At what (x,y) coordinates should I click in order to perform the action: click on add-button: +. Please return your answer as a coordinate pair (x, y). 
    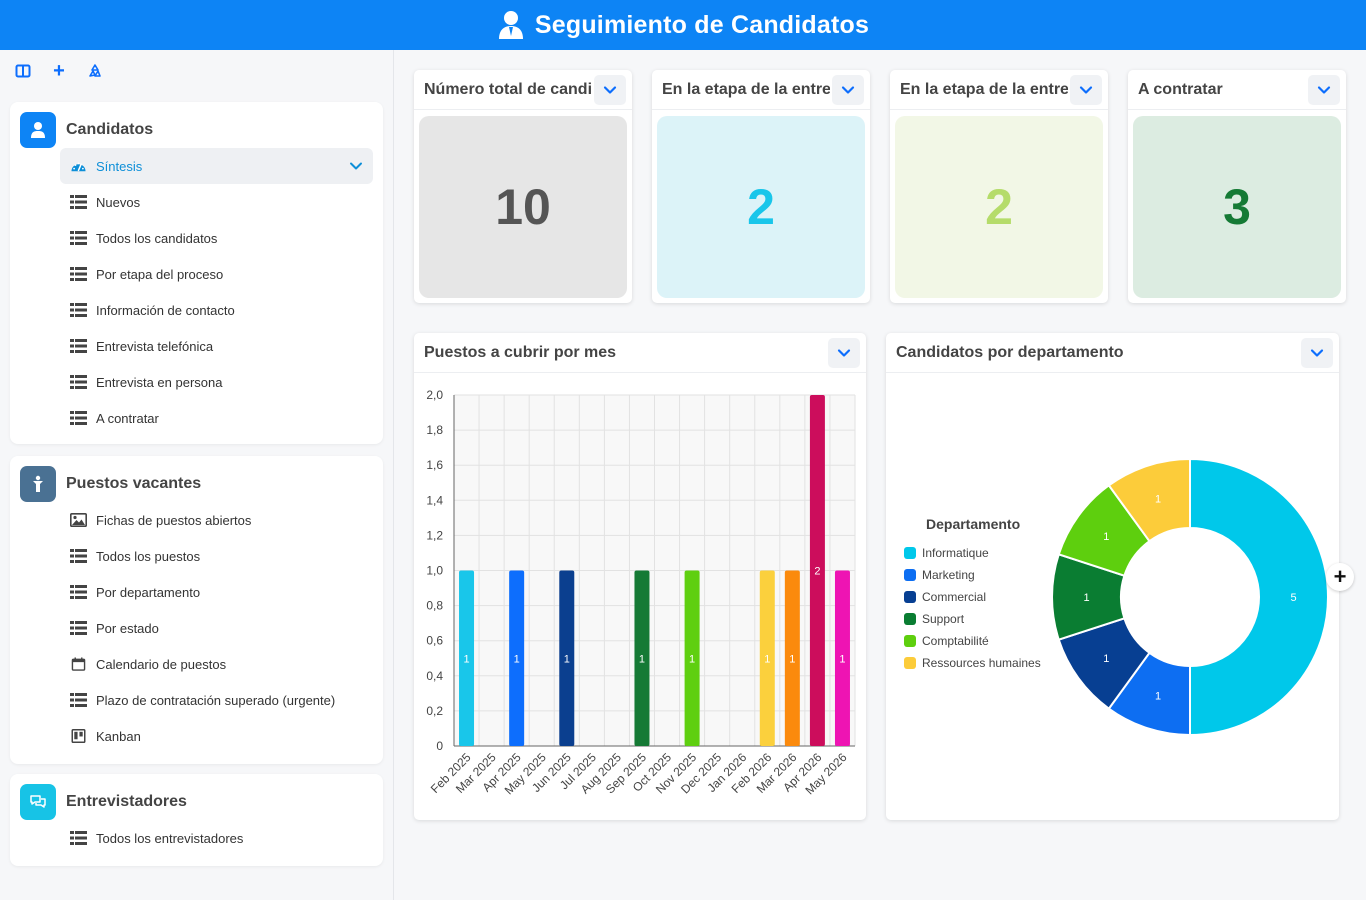
    Looking at the image, I should click on (59, 71).